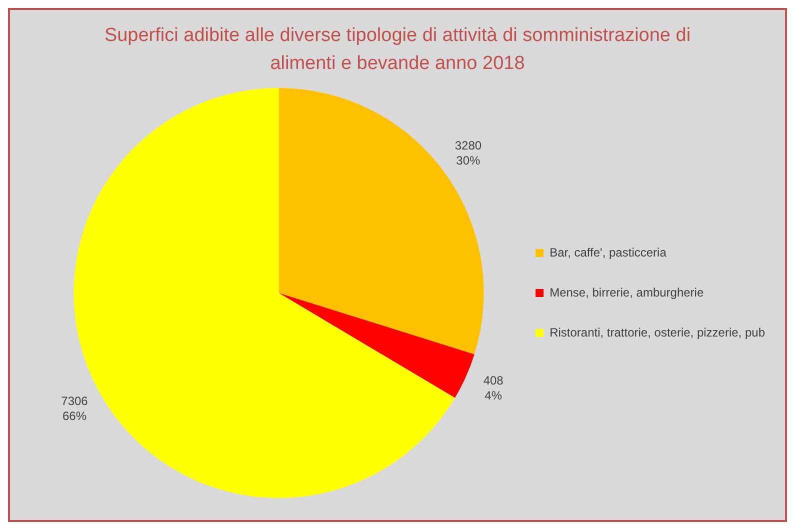 Image resolution: width=799 pixels, height=530 pixels. I want to click on data-label: 7306 66%, so click(74, 408).